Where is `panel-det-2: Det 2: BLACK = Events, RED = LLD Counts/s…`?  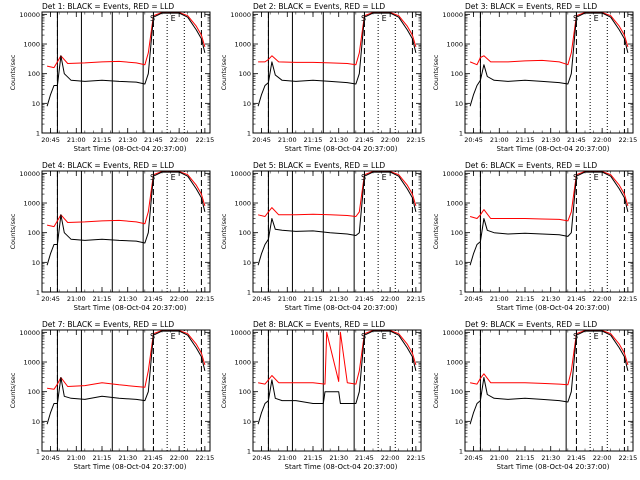 panel-det-2: Det 2: BLACK = Events, RED = LLD Counts/s… is located at coordinates (322, 77).